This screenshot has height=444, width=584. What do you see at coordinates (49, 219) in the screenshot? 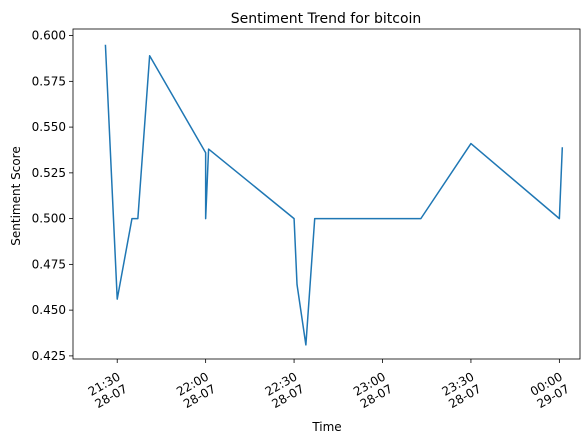
I see `y-tick-label: 0.500` at bounding box center [49, 219].